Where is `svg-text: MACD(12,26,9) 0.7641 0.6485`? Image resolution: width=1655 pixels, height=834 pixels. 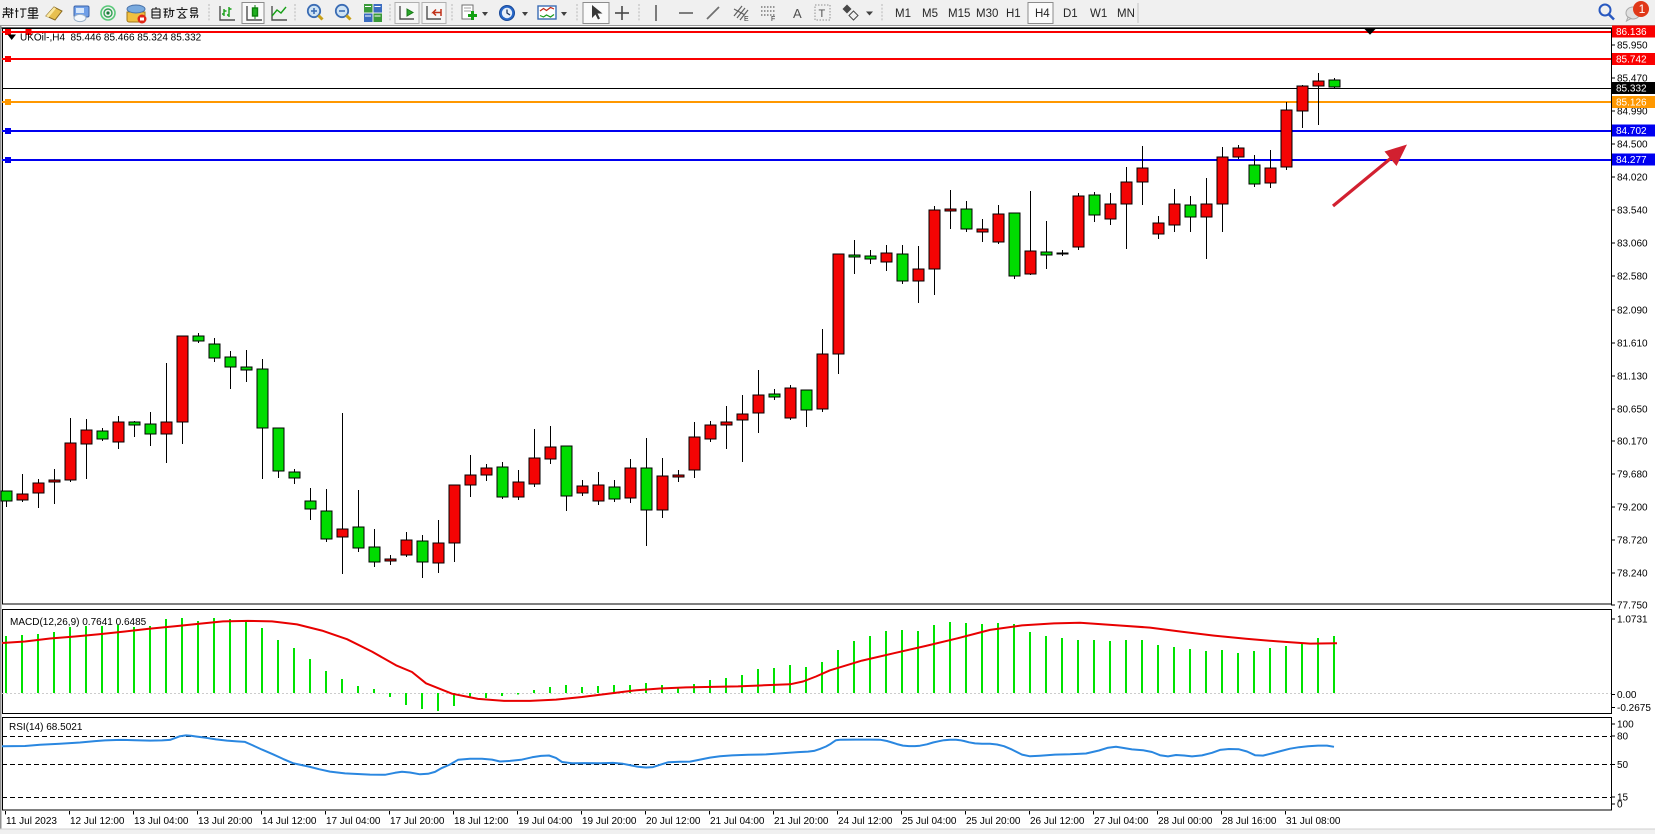
svg-text: MACD(12,26,9) 0.7641 0.6485 is located at coordinates (78, 622).